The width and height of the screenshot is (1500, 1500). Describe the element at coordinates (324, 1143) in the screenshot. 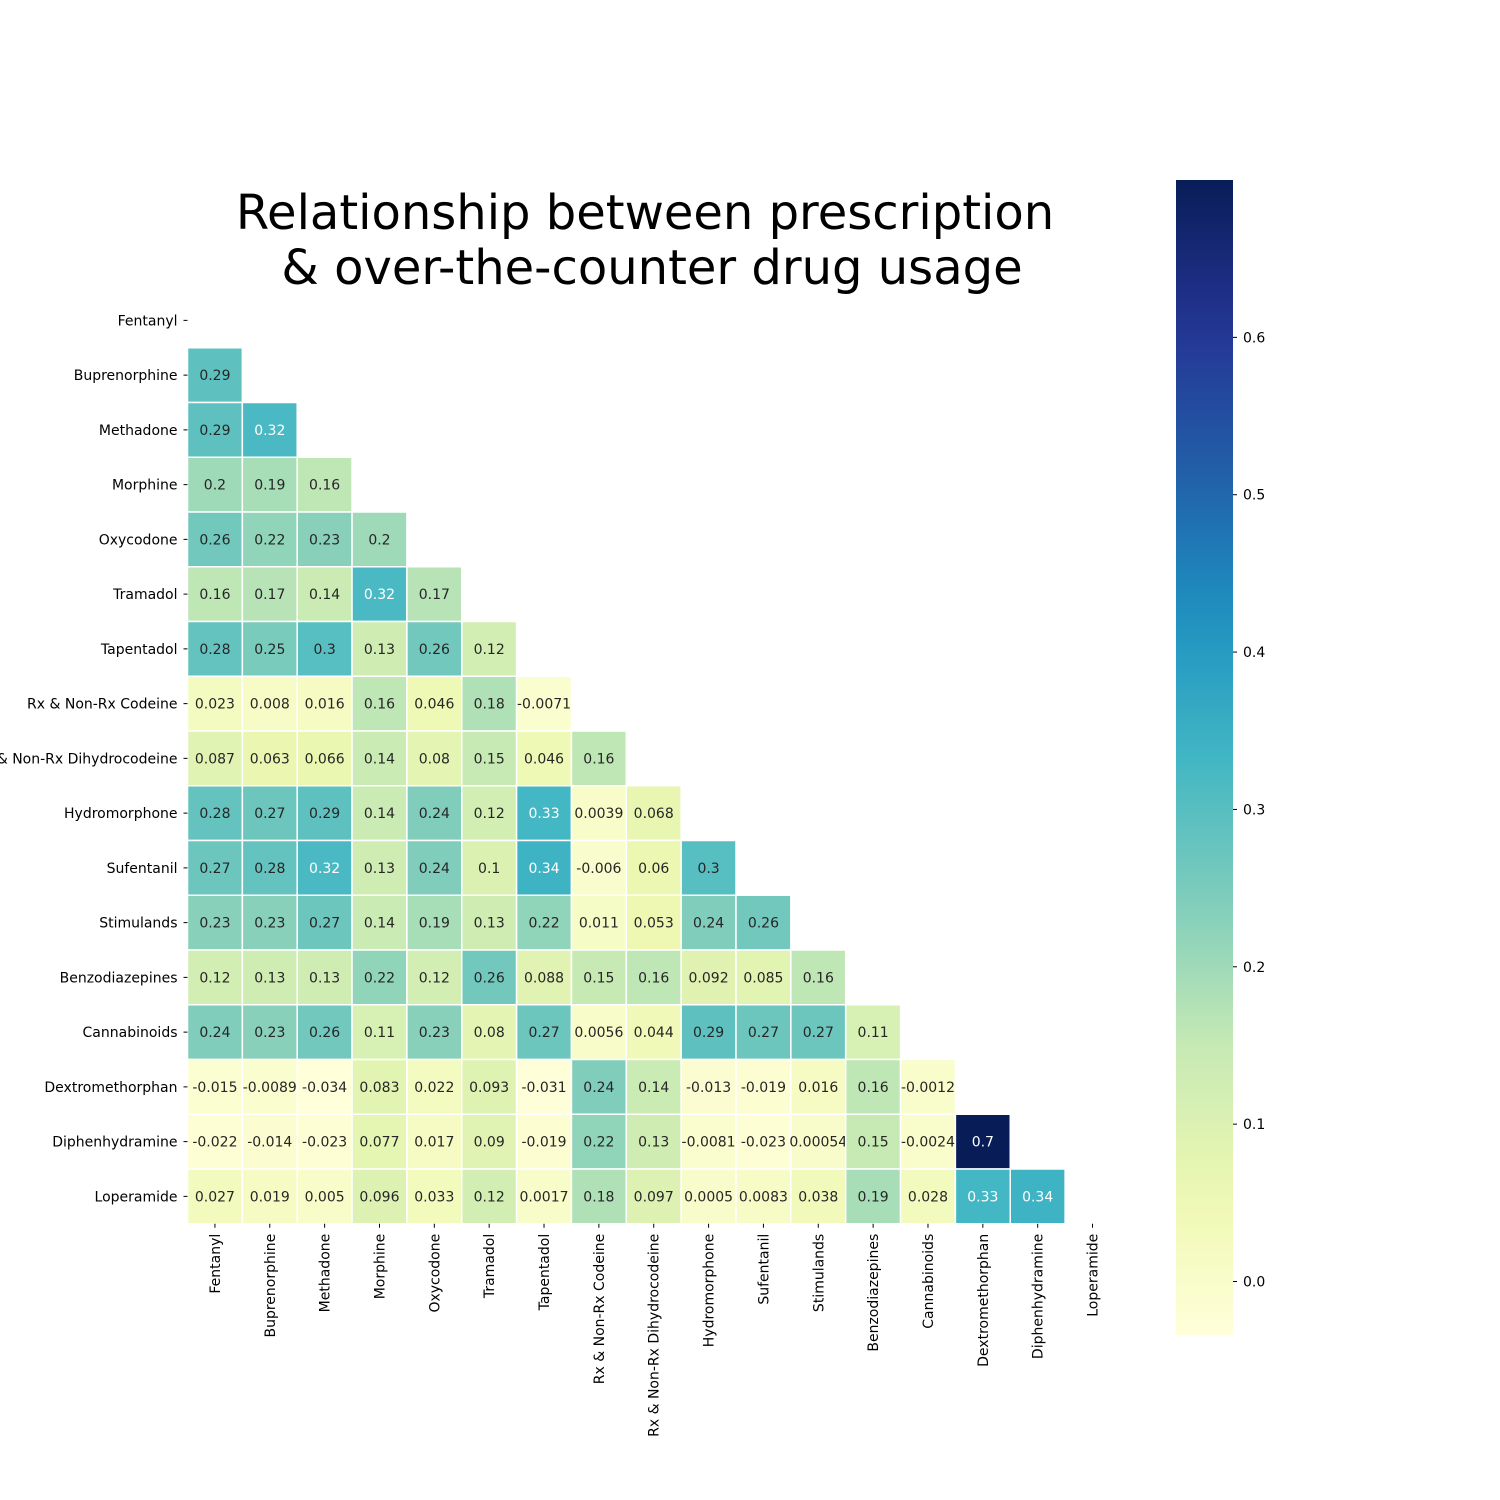

I see `cell-value-label: -0.023` at that location.